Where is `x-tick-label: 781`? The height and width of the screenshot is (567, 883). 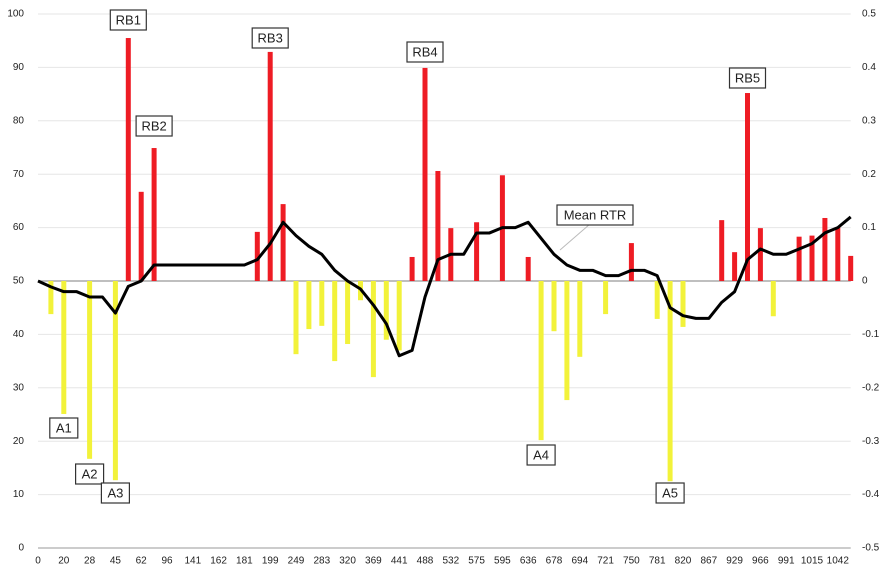 x-tick-label: 781 is located at coordinates (657, 561).